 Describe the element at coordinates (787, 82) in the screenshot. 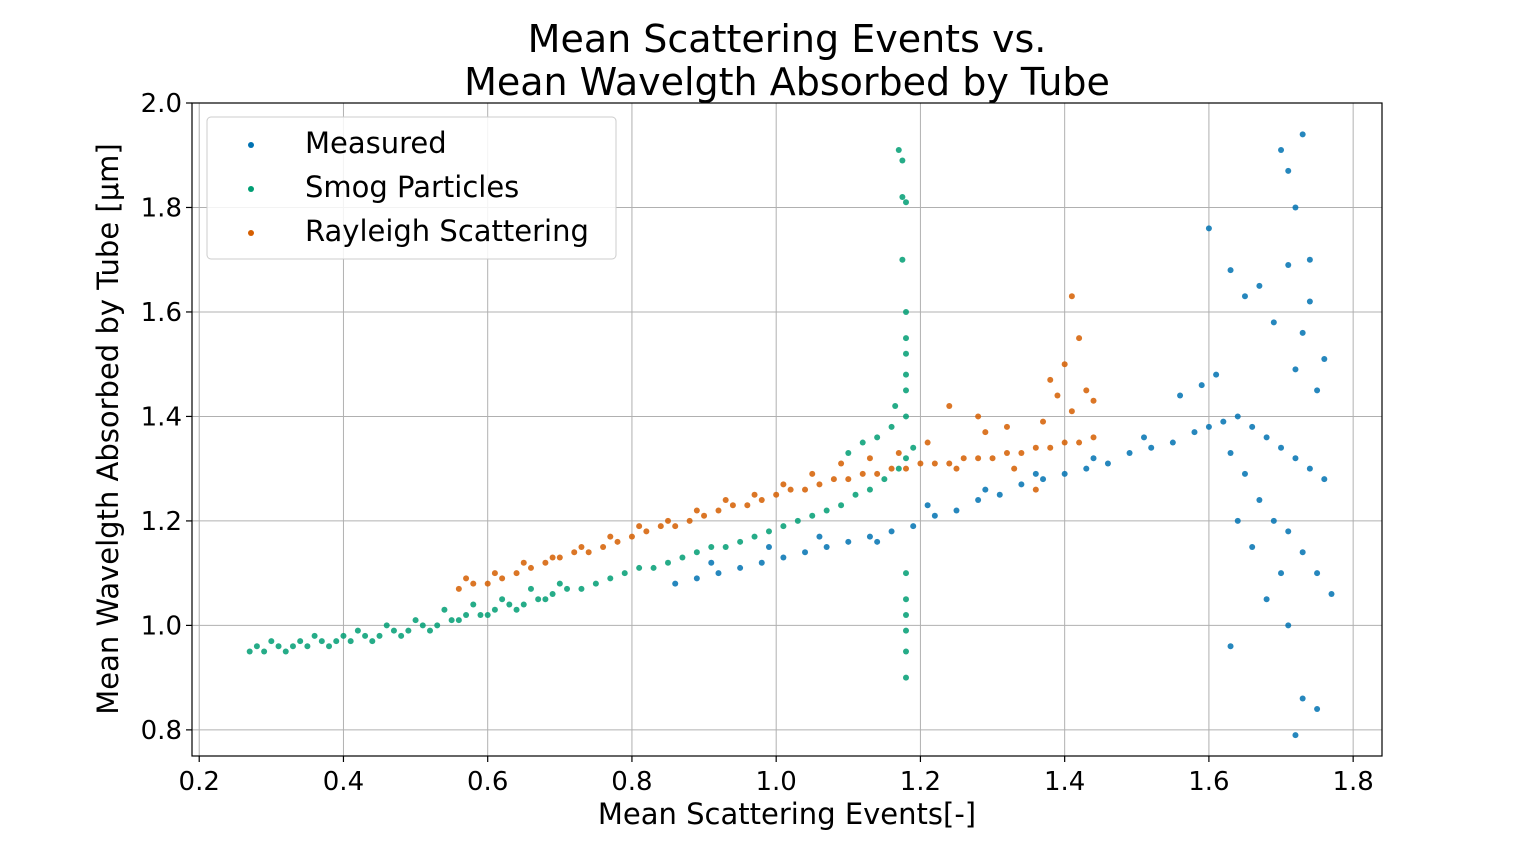

I see `chart-title-line-2: Mean Wavelgth Absorbed by Tube` at that location.